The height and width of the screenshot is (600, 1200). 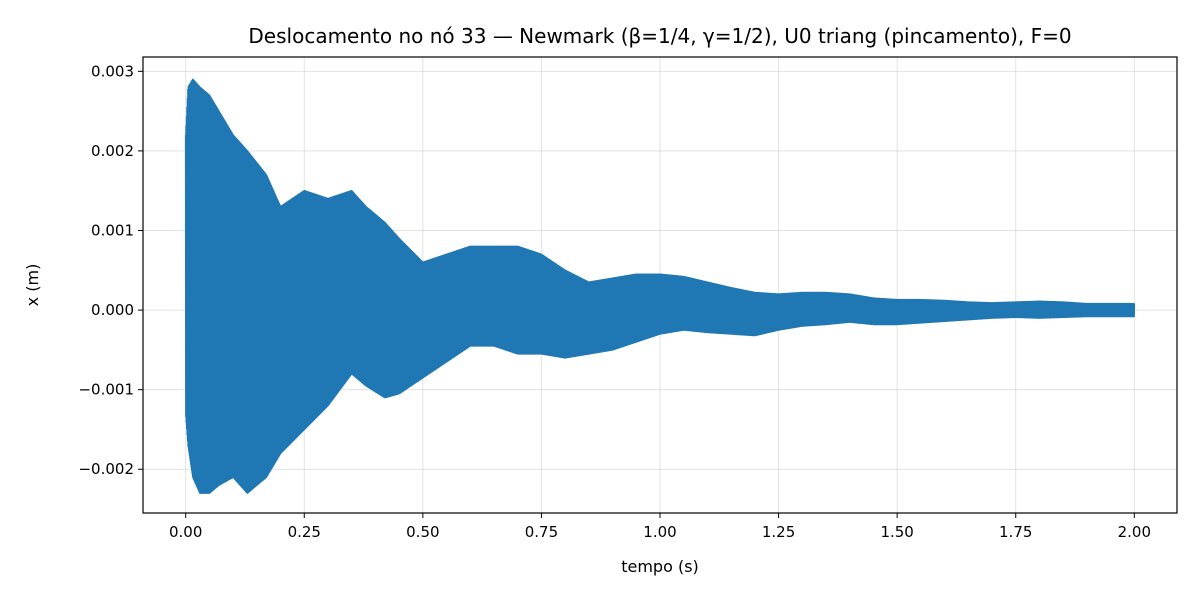 What do you see at coordinates (1015, 532) in the screenshot?
I see `x-tick-label: 1.75` at bounding box center [1015, 532].